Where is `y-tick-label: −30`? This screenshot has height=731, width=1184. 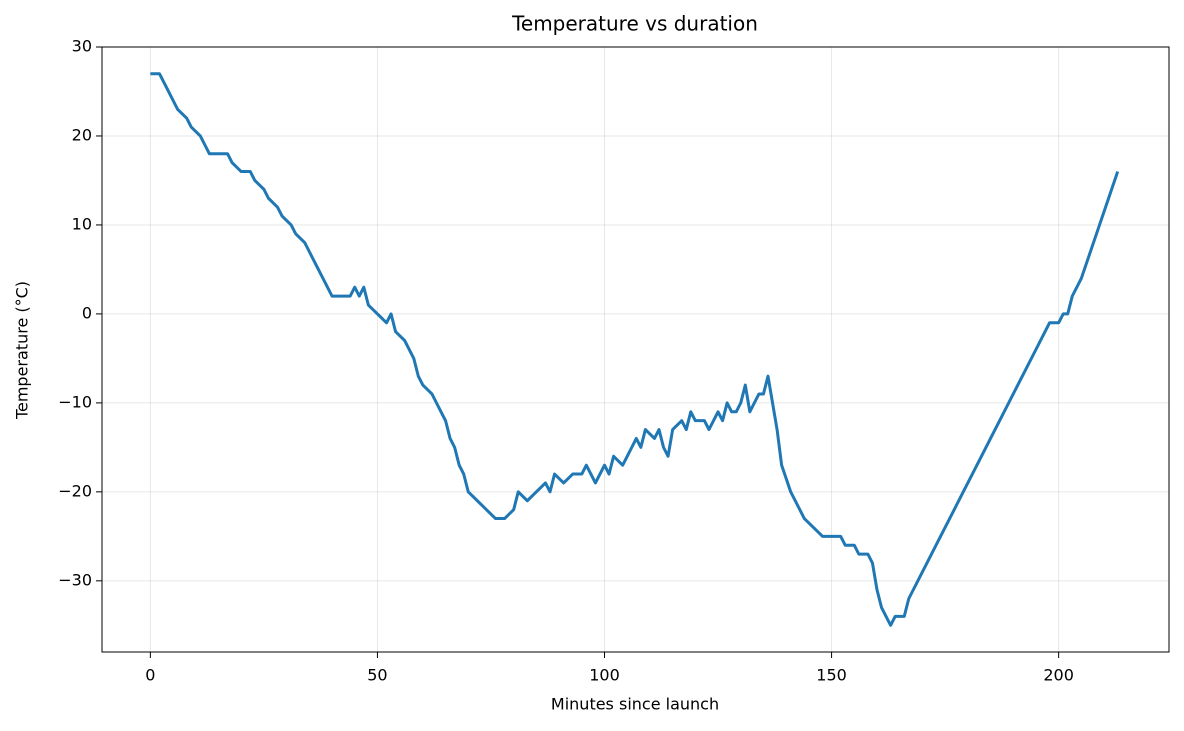 y-tick-label: −30 is located at coordinates (75, 579).